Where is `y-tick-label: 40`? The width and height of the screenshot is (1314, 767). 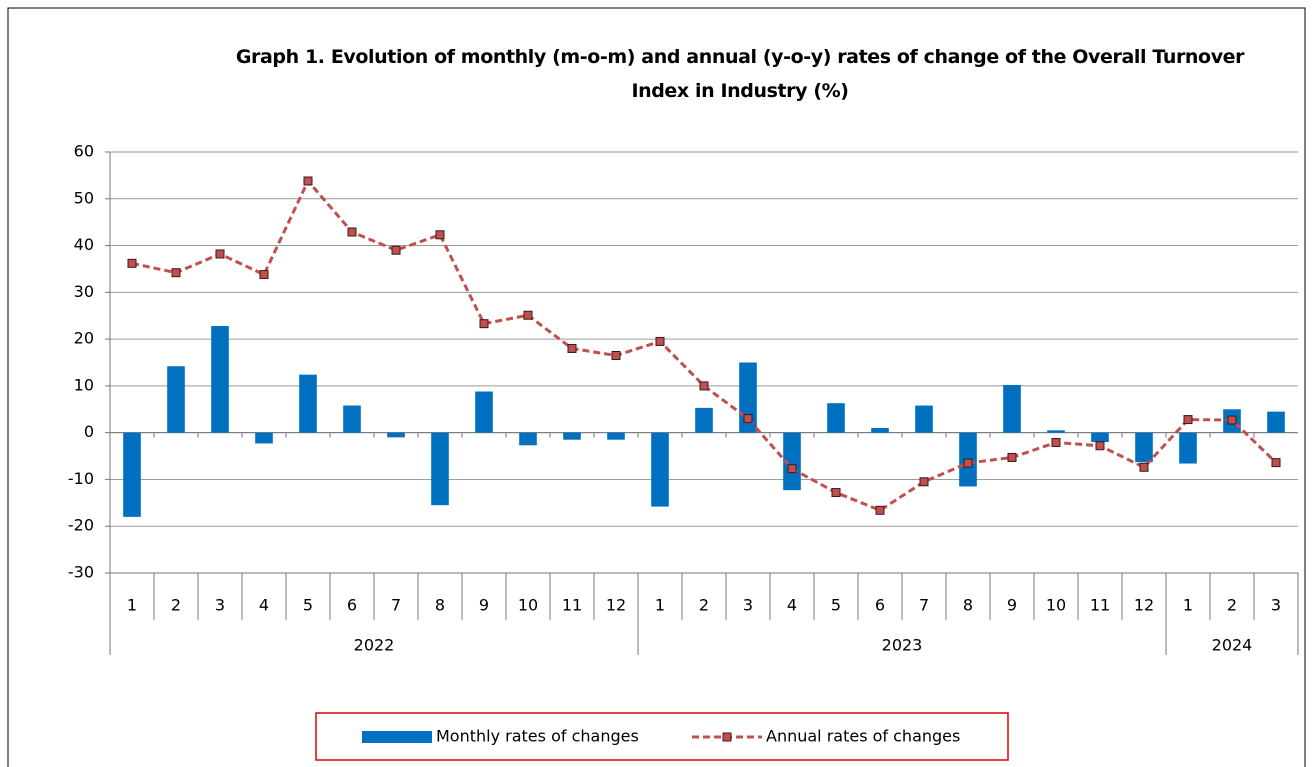 y-tick-label: 40 is located at coordinates (84, 244).